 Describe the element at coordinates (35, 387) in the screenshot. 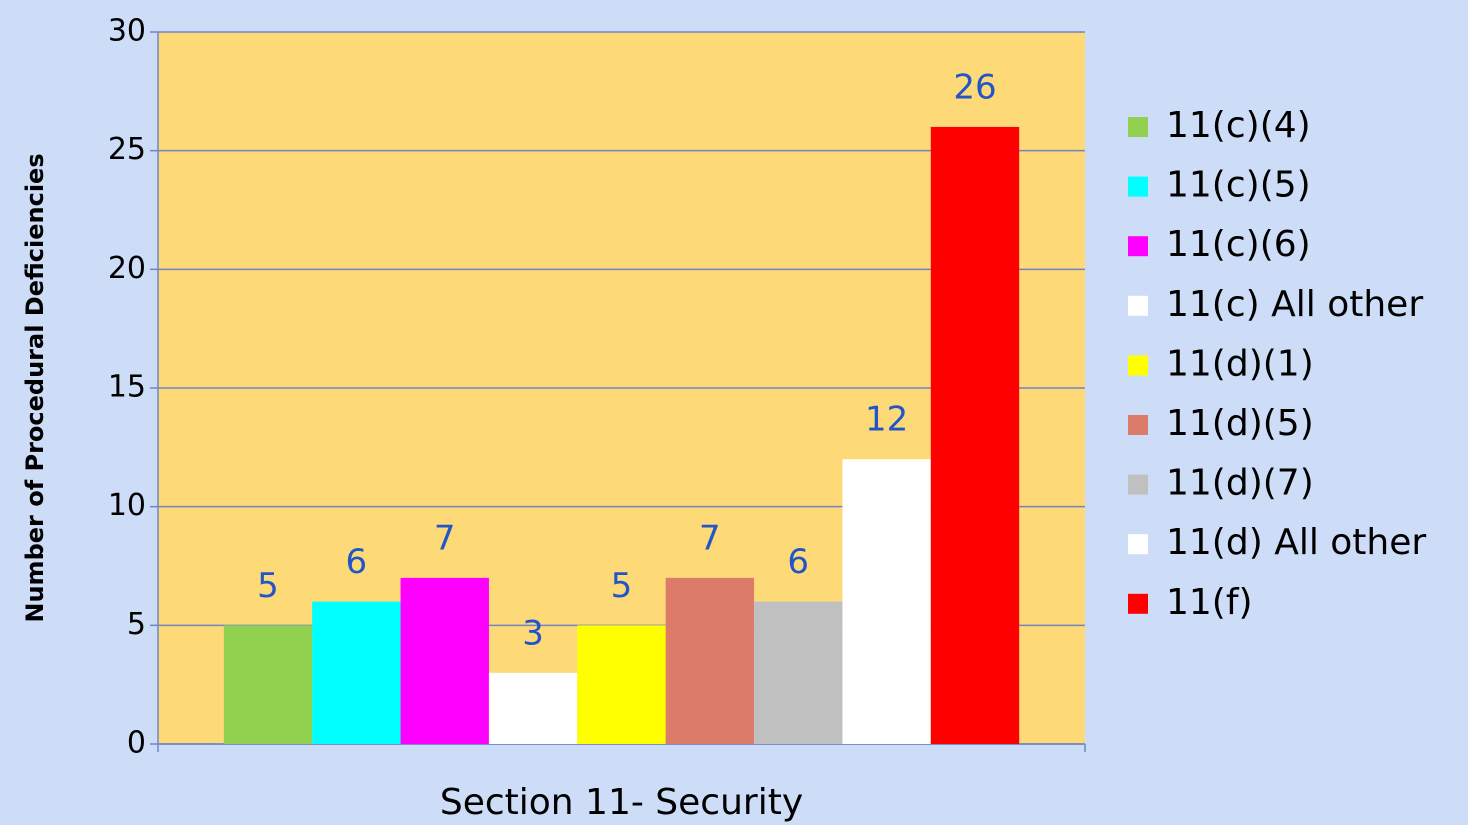

I see `y-axis-title: Number of Procedural Deficiencies` at that location.